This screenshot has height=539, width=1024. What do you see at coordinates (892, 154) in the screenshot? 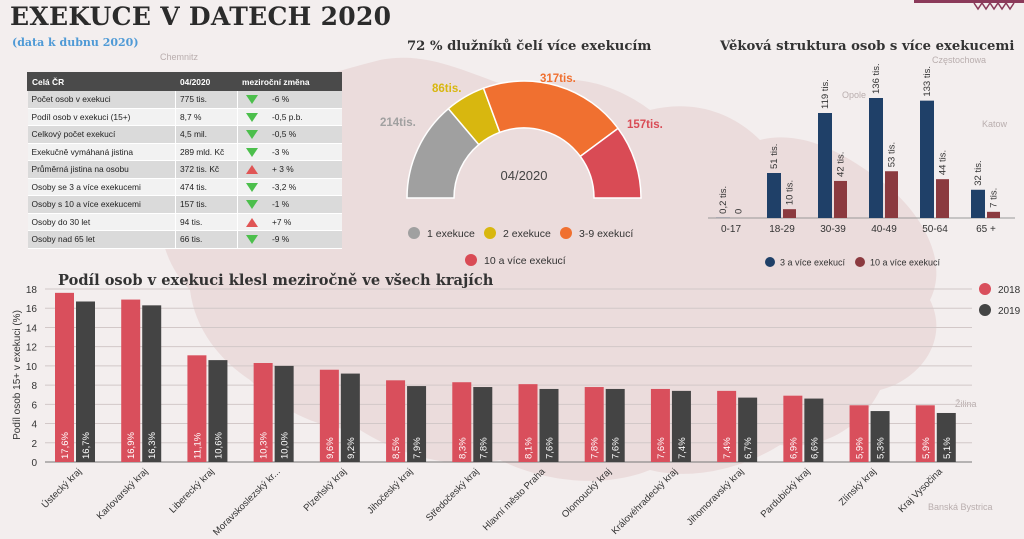
I see `age-bar-label: 53 tis.` at bounding box center [892, 154].